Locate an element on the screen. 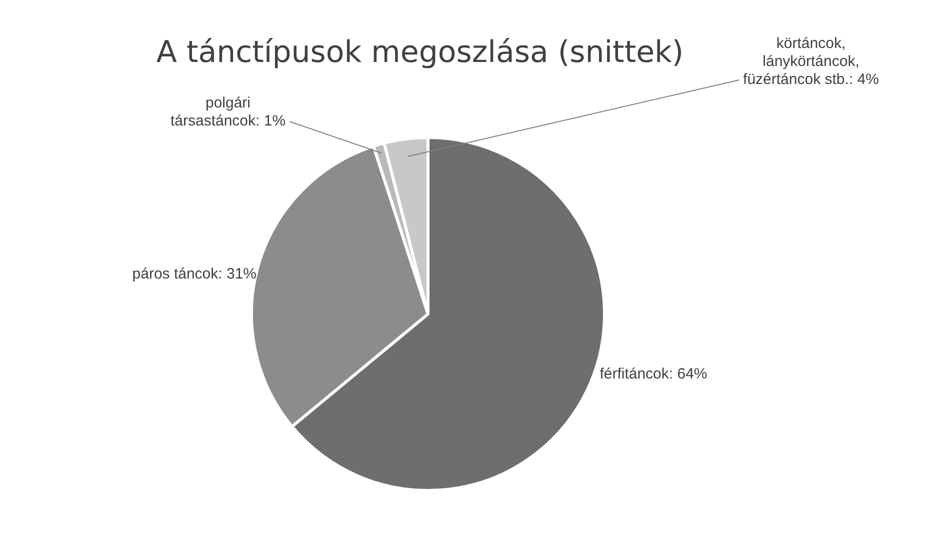 This screenshot has width=926, height=547. slice-label: polgári társastáncok: 1% is located at coordinates (228, 112).